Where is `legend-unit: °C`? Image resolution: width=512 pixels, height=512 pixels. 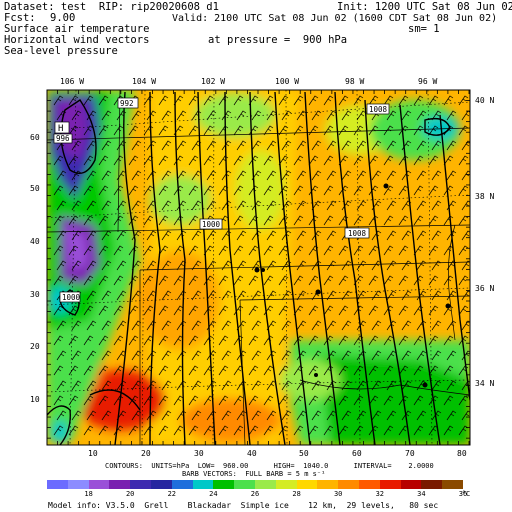 legend-unit: °C is located at coordinates (466, 494).